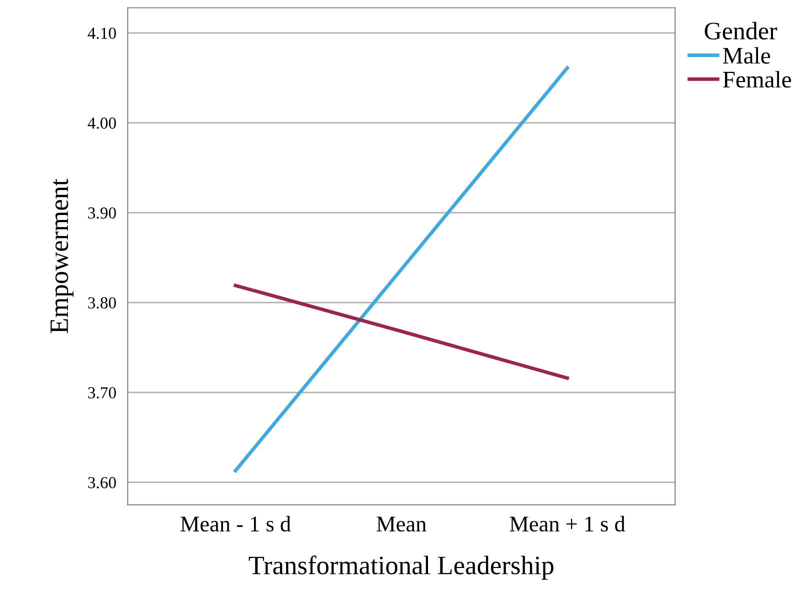  I want to click on legend-title: Gender, so click(741, 31).